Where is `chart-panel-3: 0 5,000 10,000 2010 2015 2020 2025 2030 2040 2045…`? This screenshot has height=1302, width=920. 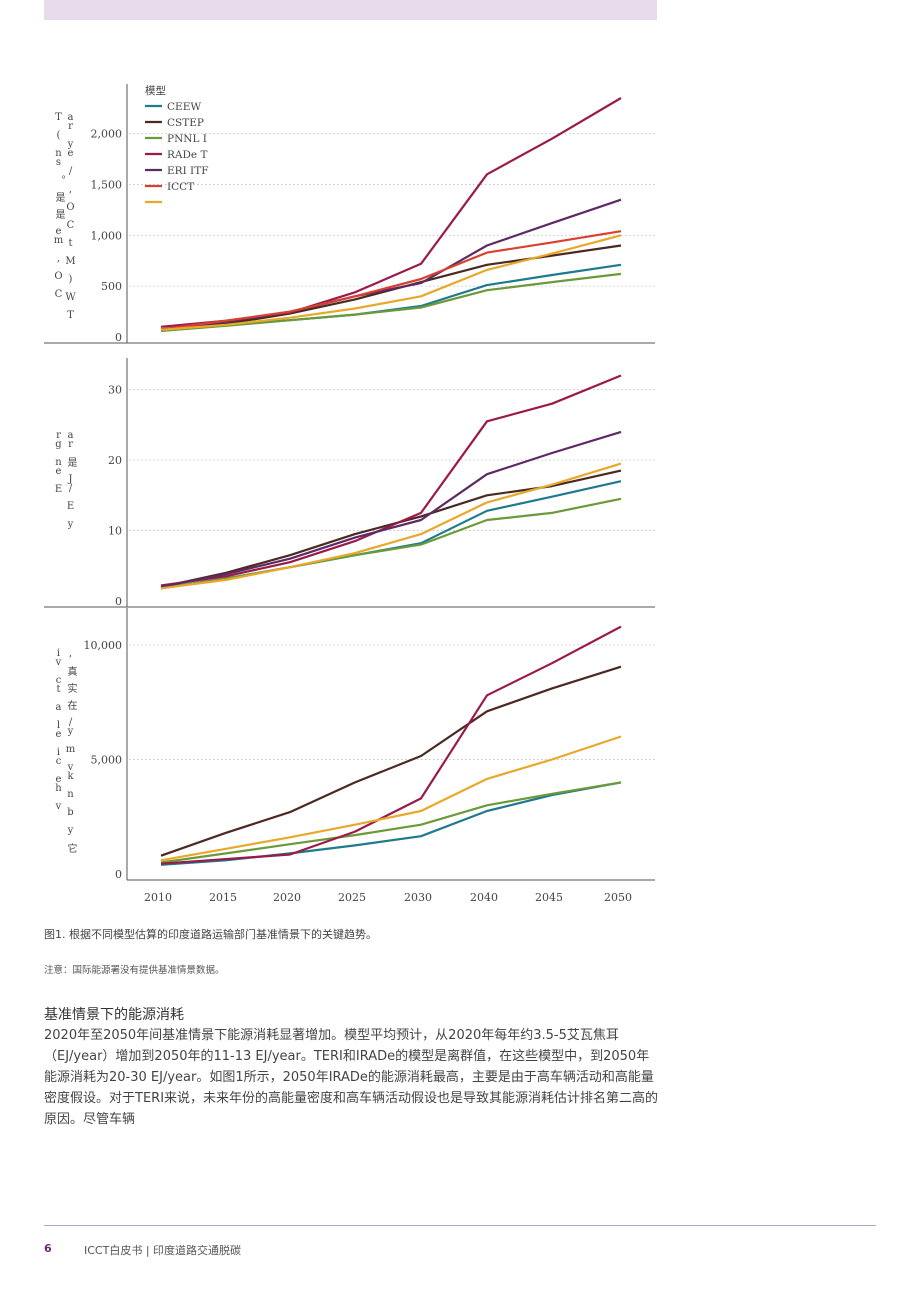
chart-panel-3: 0 5,000 10,000 2010 2015 2020 2025 2030 2040 2045… is located at coordinates (369, 756).